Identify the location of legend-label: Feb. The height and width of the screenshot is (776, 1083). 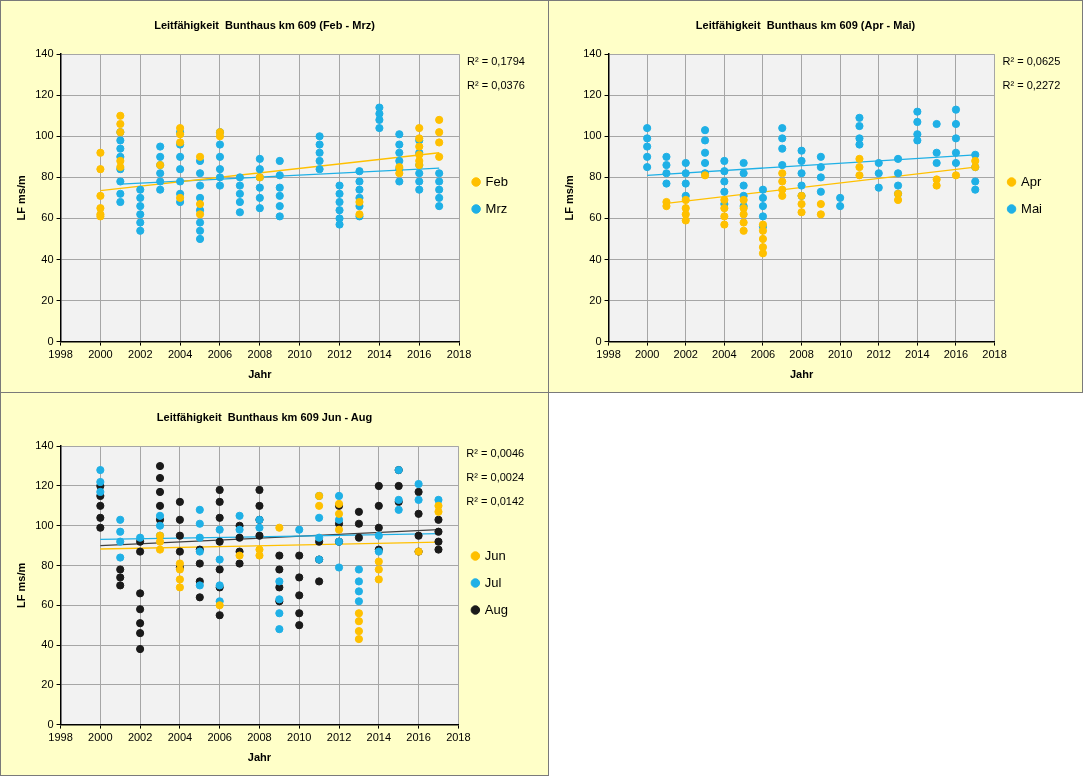
(497, 181).